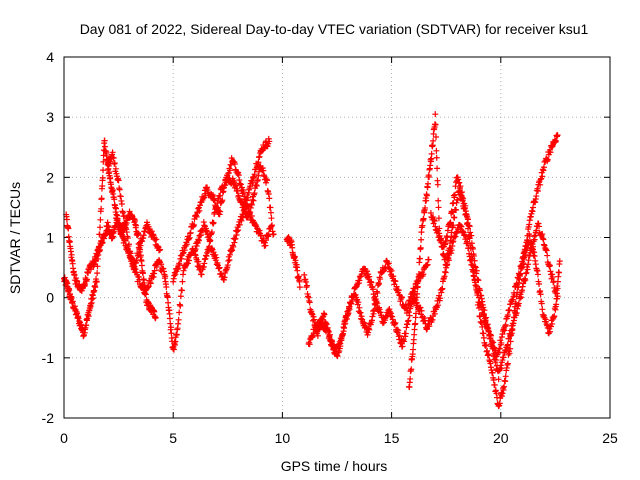 Image resolution: width=640 pixels, height=480 pixels. What do you see at coordinates (110, 238) in the screenshot?
I see `series-trace-a` at bounding box center [110, 238].